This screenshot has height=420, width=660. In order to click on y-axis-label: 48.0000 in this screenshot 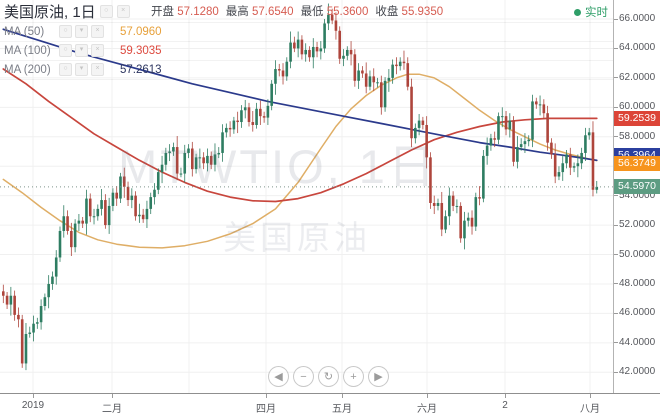, I will do `click(637, 283)`.